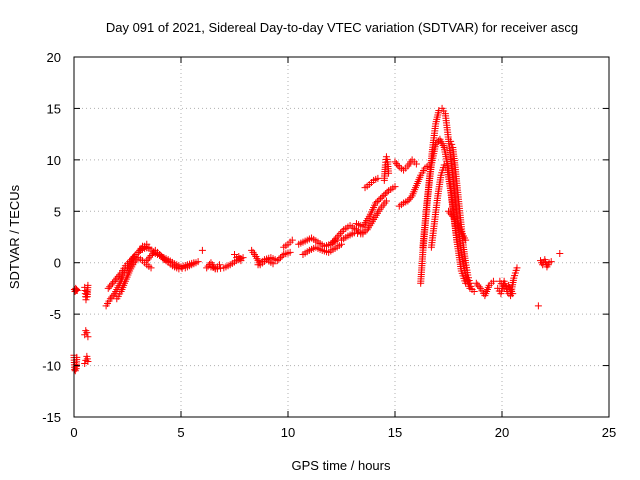 The image size is (640, 480). What do you see at coordinates (502, 432) in the screenshot?
I see `x-tick-label: 20` at bounding box center [502, 432].